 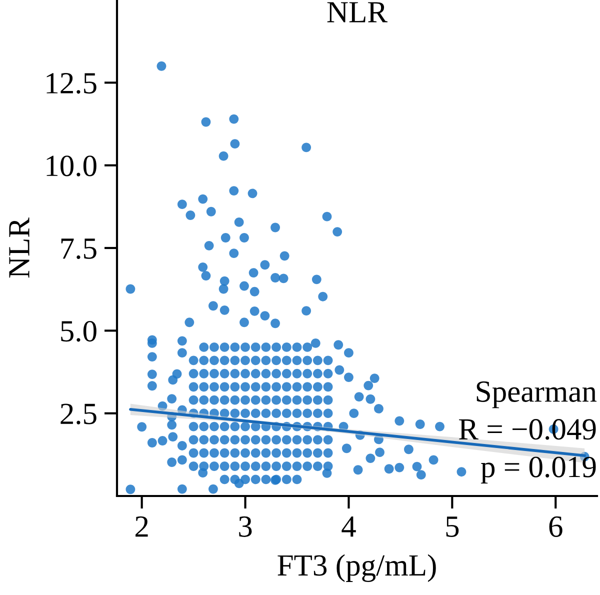 What do you see at coordinates (78, 249) in the screenshot?
I see `y-tick-label: 7.5` at bounding box center [78, 249].